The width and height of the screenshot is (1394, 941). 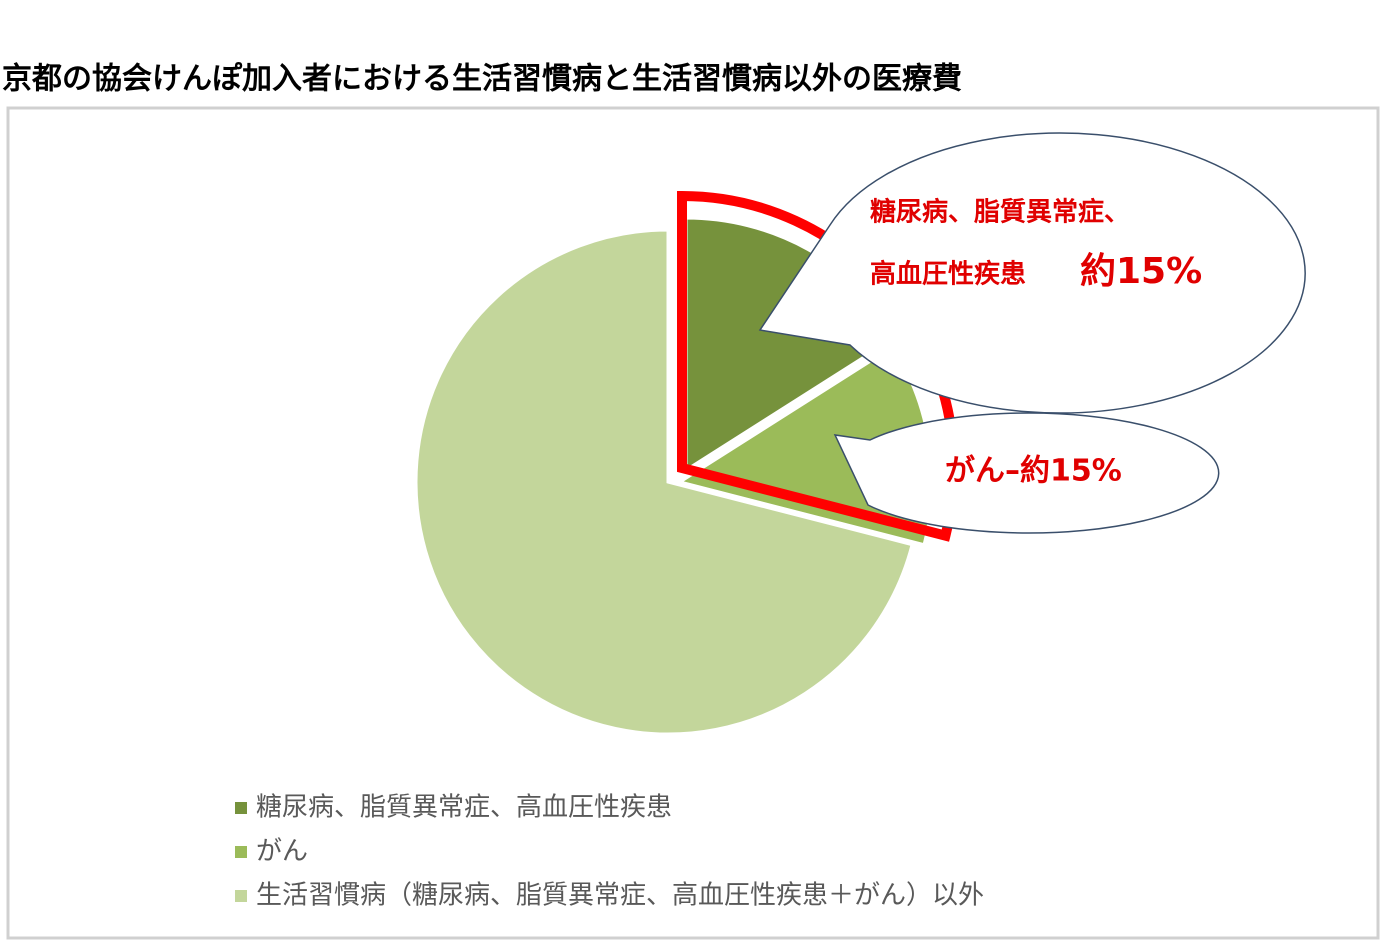 I want to click on callout-text: がん–約15%, so click(x=1033, y=471).